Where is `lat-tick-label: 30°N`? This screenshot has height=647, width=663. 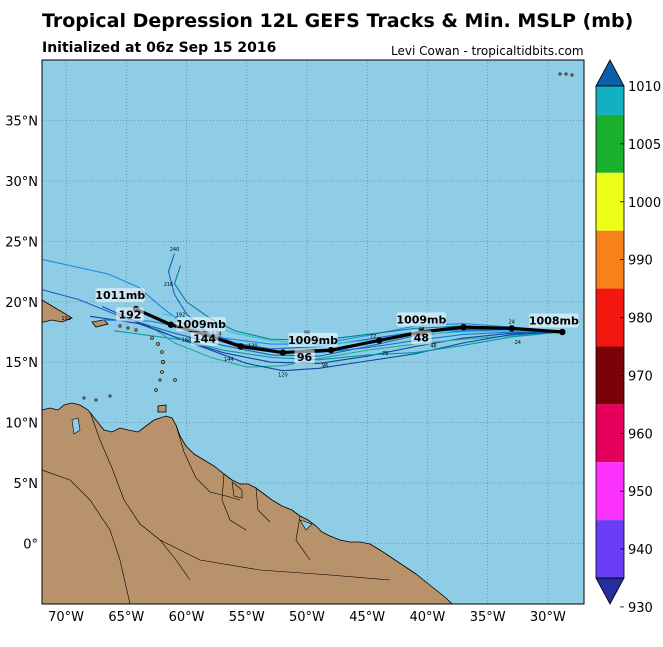 lat-tick-label: 30°N is located at coordinates (21, 182).